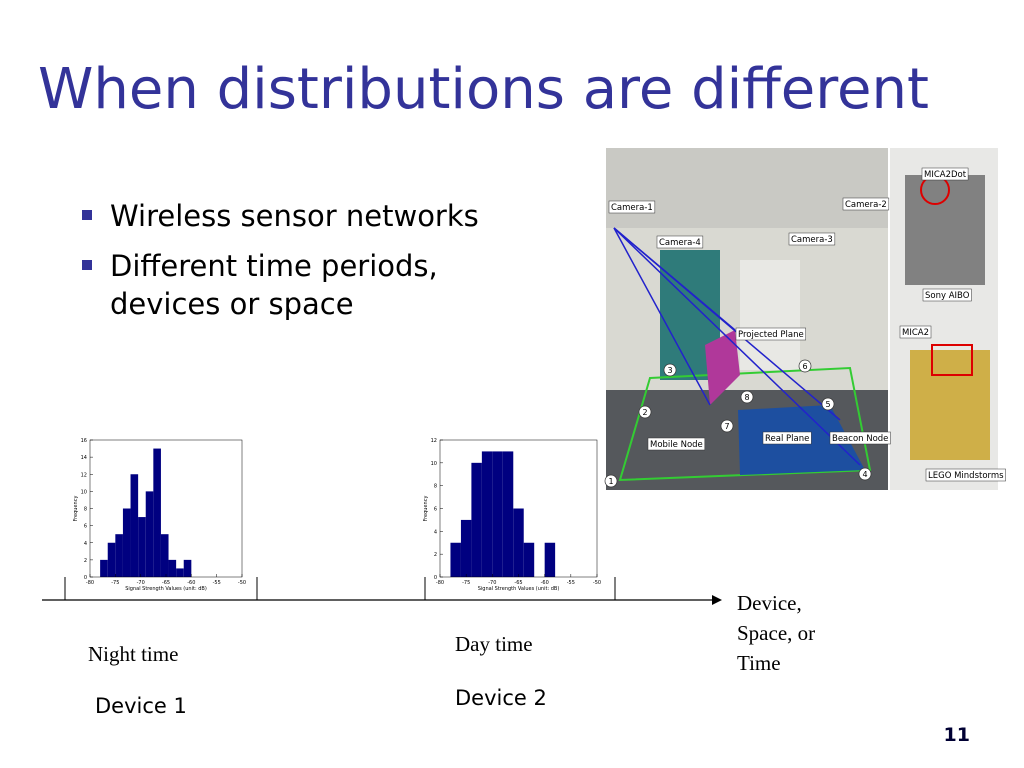  I want to click on photo-label: Camera-2, so click(866, 205).